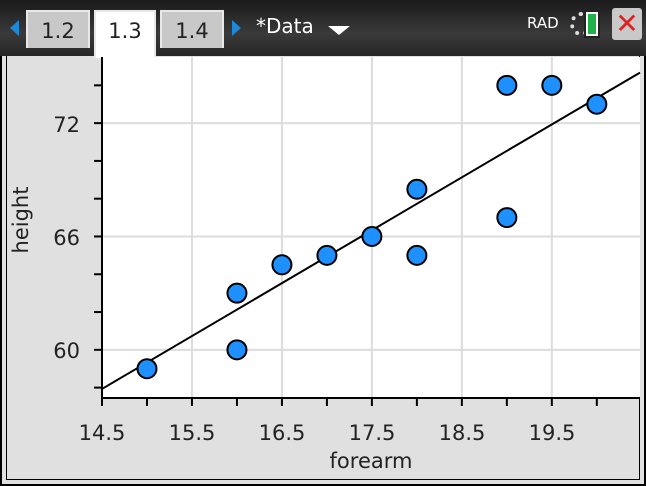 The width and height of the screenshot is (646, 486). Describe the element at coordinates (125, 34) in the screenshot. I see `tab-1-3: 1.3` at that location.